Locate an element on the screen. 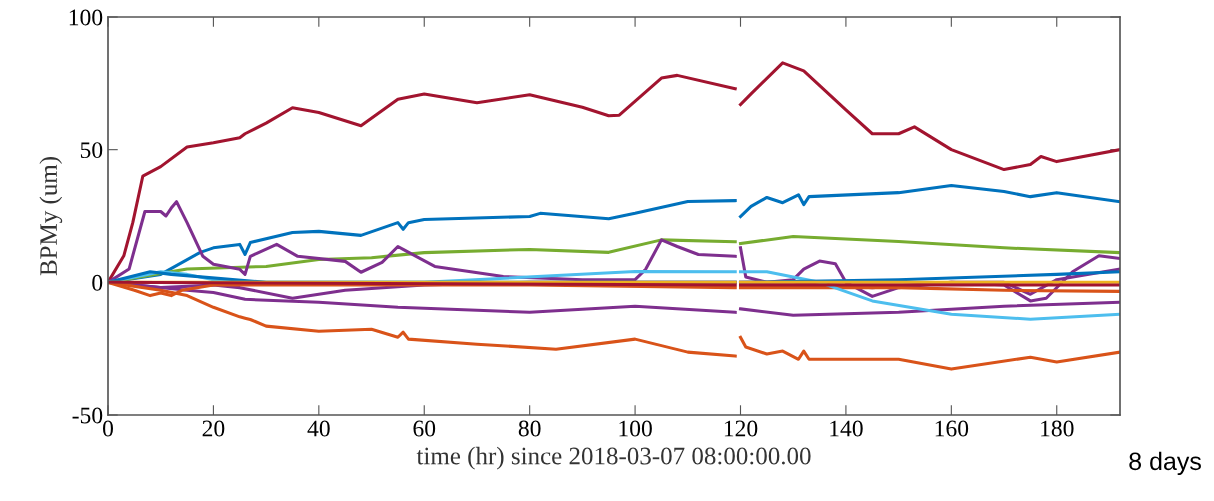  x-tick-label: 100 is located at coordinates (635, 428).